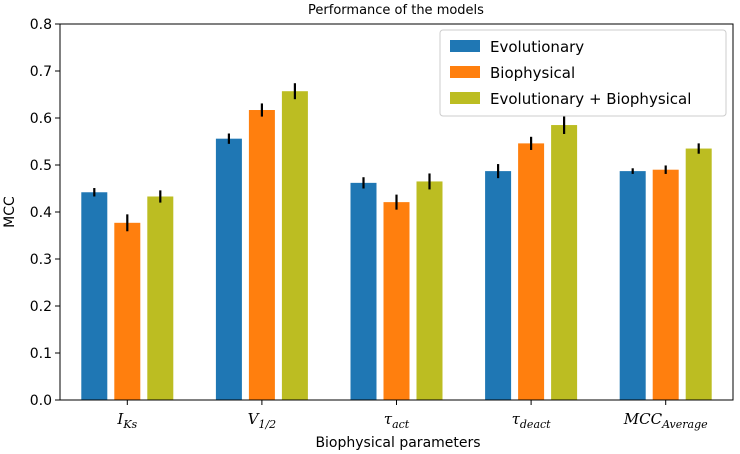 The width and height of the screenshot is (740, 454). Describe the element at coordinates (41, 260) in the screenshot. I see `y-tick-label: 0.3` at that location.